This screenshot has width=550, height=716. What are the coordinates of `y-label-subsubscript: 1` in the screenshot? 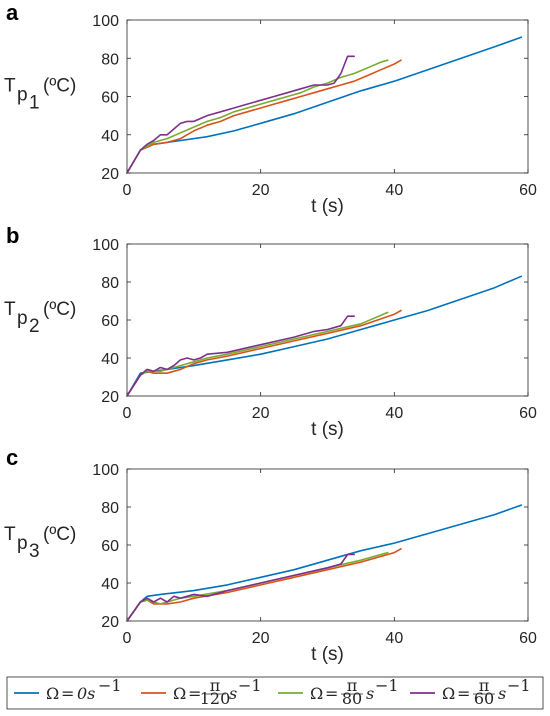 It's located at (34, 103).